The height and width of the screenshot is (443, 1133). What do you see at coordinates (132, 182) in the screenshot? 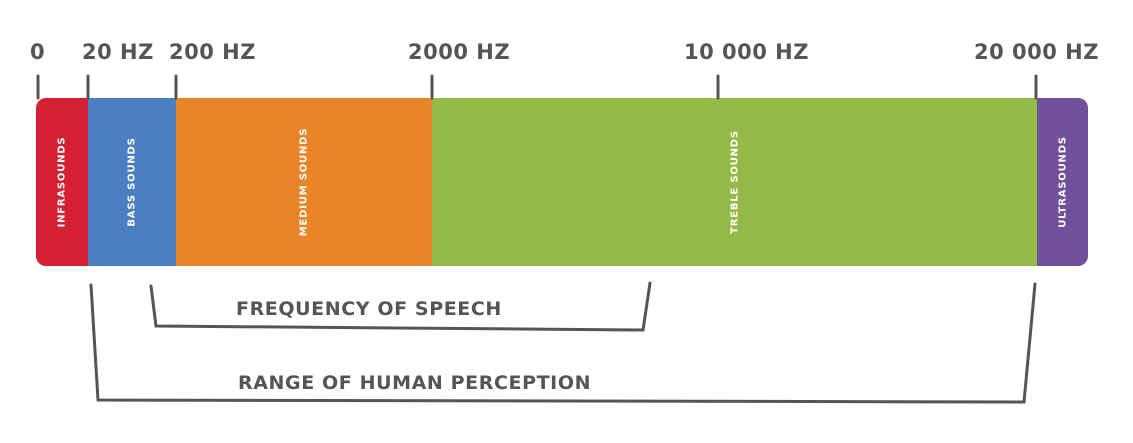
I see `band-bass-sounds: BASS SOUNDS` at bounding box center [132, 182].